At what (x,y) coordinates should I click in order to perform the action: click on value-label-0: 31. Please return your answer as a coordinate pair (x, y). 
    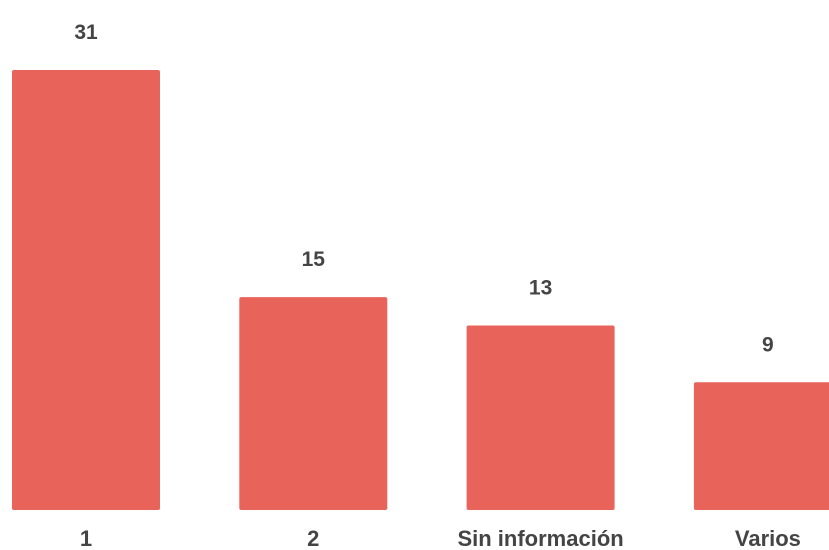
    Looking at the image, I should click on (86, 32).